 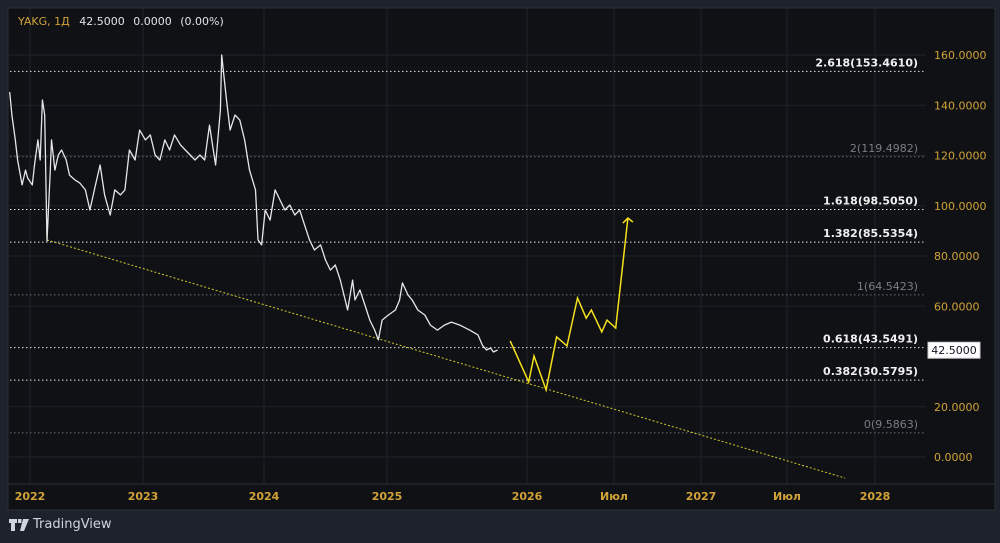 What do you see at coordinates (957, 306) in the screenshot?
I see `y-tick-label: 60.0000` at bounding box center [957, 306].